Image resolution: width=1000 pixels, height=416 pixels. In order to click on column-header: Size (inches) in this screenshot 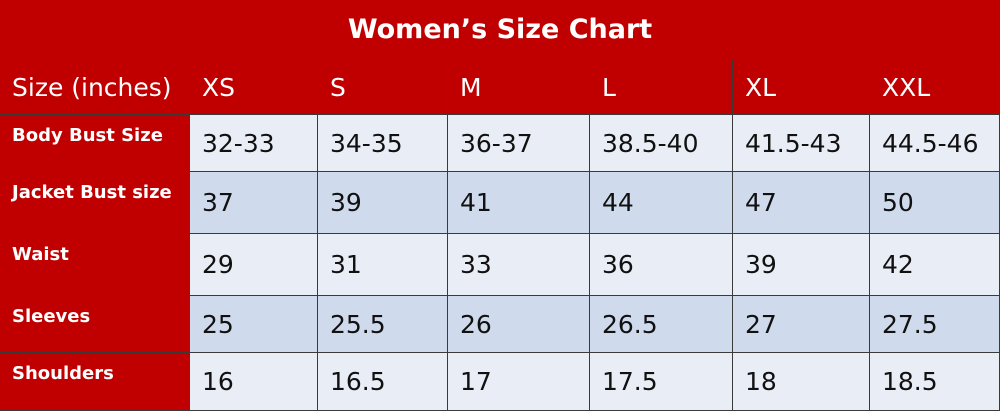, I will do `click(95, 87)`.